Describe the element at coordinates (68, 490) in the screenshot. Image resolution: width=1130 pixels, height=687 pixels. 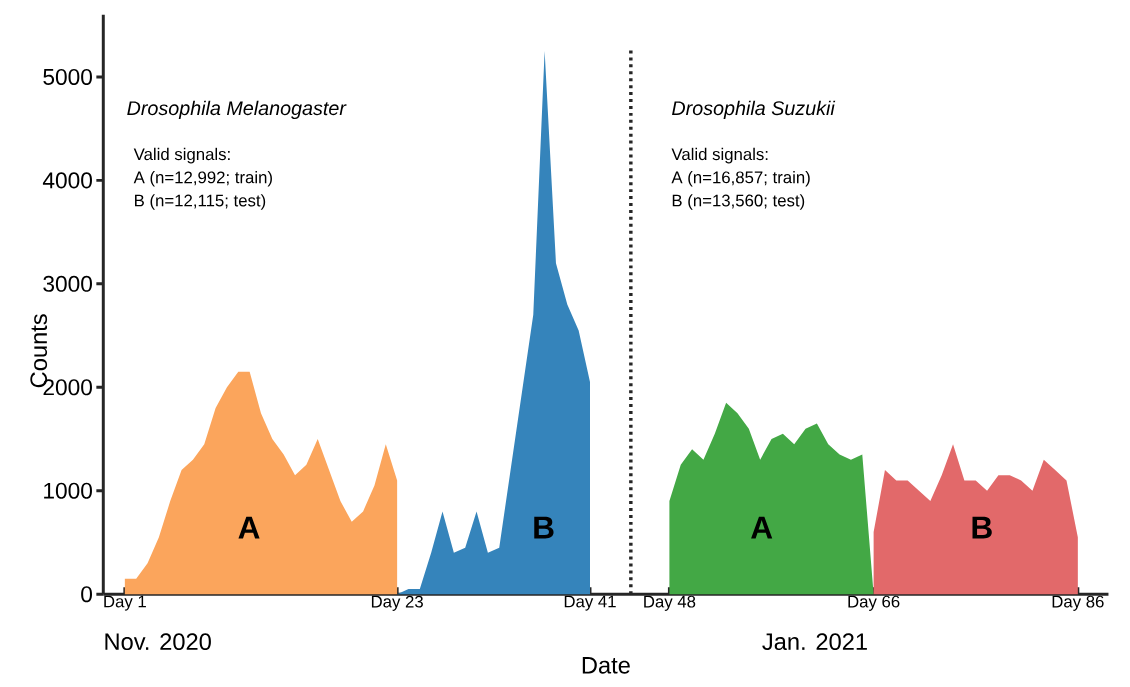
I see `y-tick-label: 1000` at that location.